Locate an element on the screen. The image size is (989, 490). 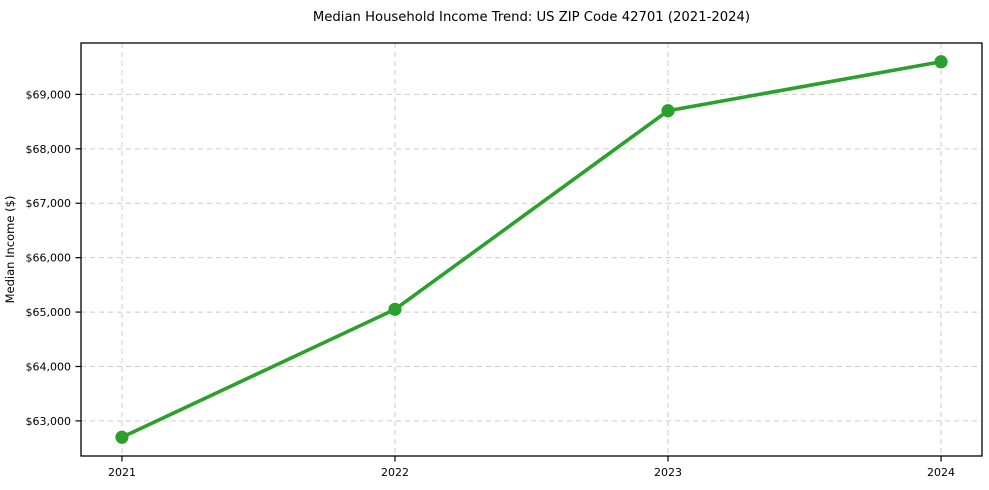
data-point-2023 is located at coordinates (668, 111).